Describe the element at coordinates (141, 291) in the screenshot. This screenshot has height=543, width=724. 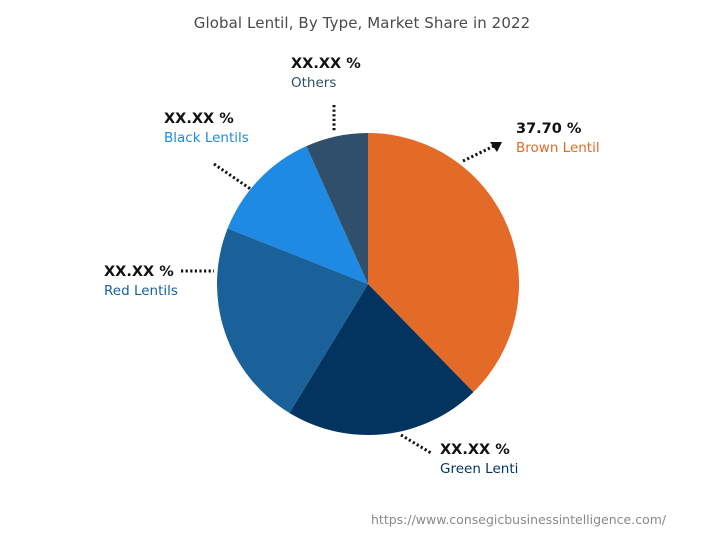
I see `name-red-lentils: Red Lentils` at that location.